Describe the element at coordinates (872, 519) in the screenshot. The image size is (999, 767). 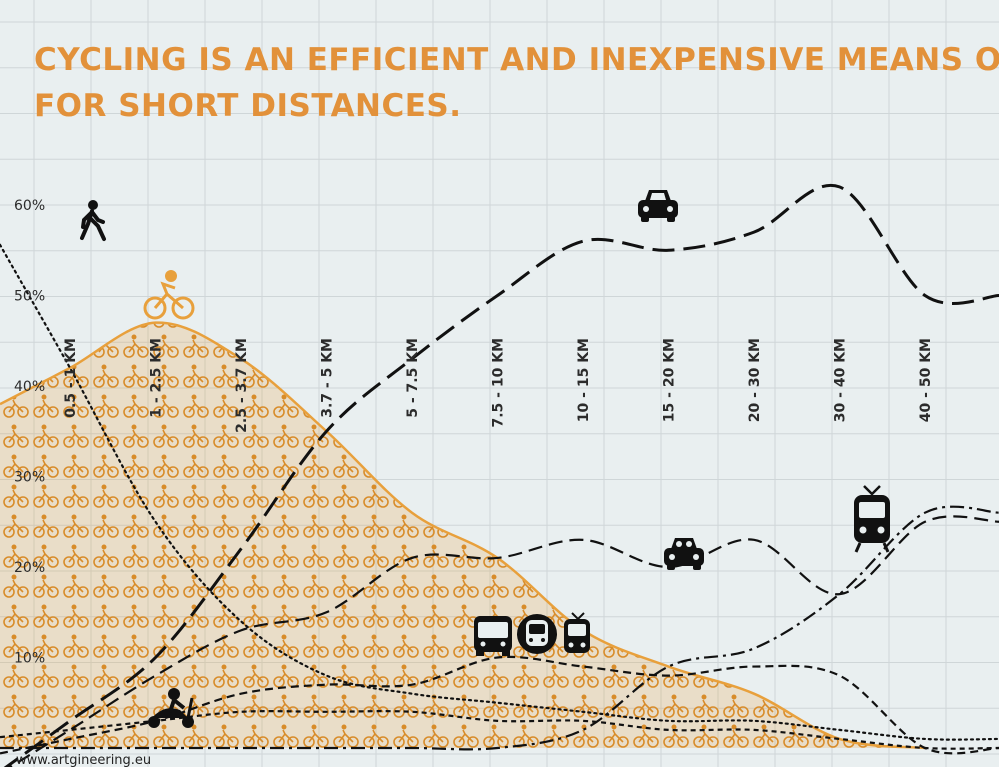
I see `train-icon` at that location.